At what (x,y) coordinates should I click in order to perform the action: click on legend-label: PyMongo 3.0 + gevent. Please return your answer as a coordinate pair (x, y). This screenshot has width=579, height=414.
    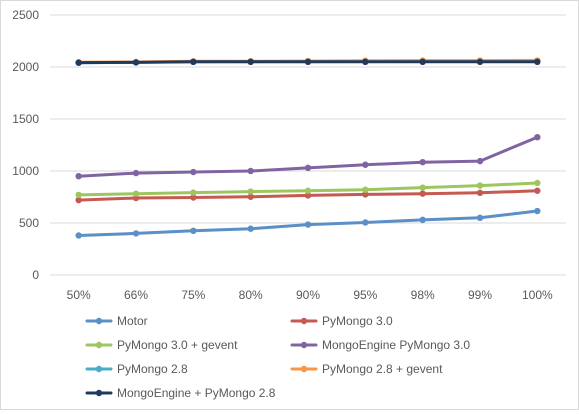
    Looking at the image, I should click on (177, 345).